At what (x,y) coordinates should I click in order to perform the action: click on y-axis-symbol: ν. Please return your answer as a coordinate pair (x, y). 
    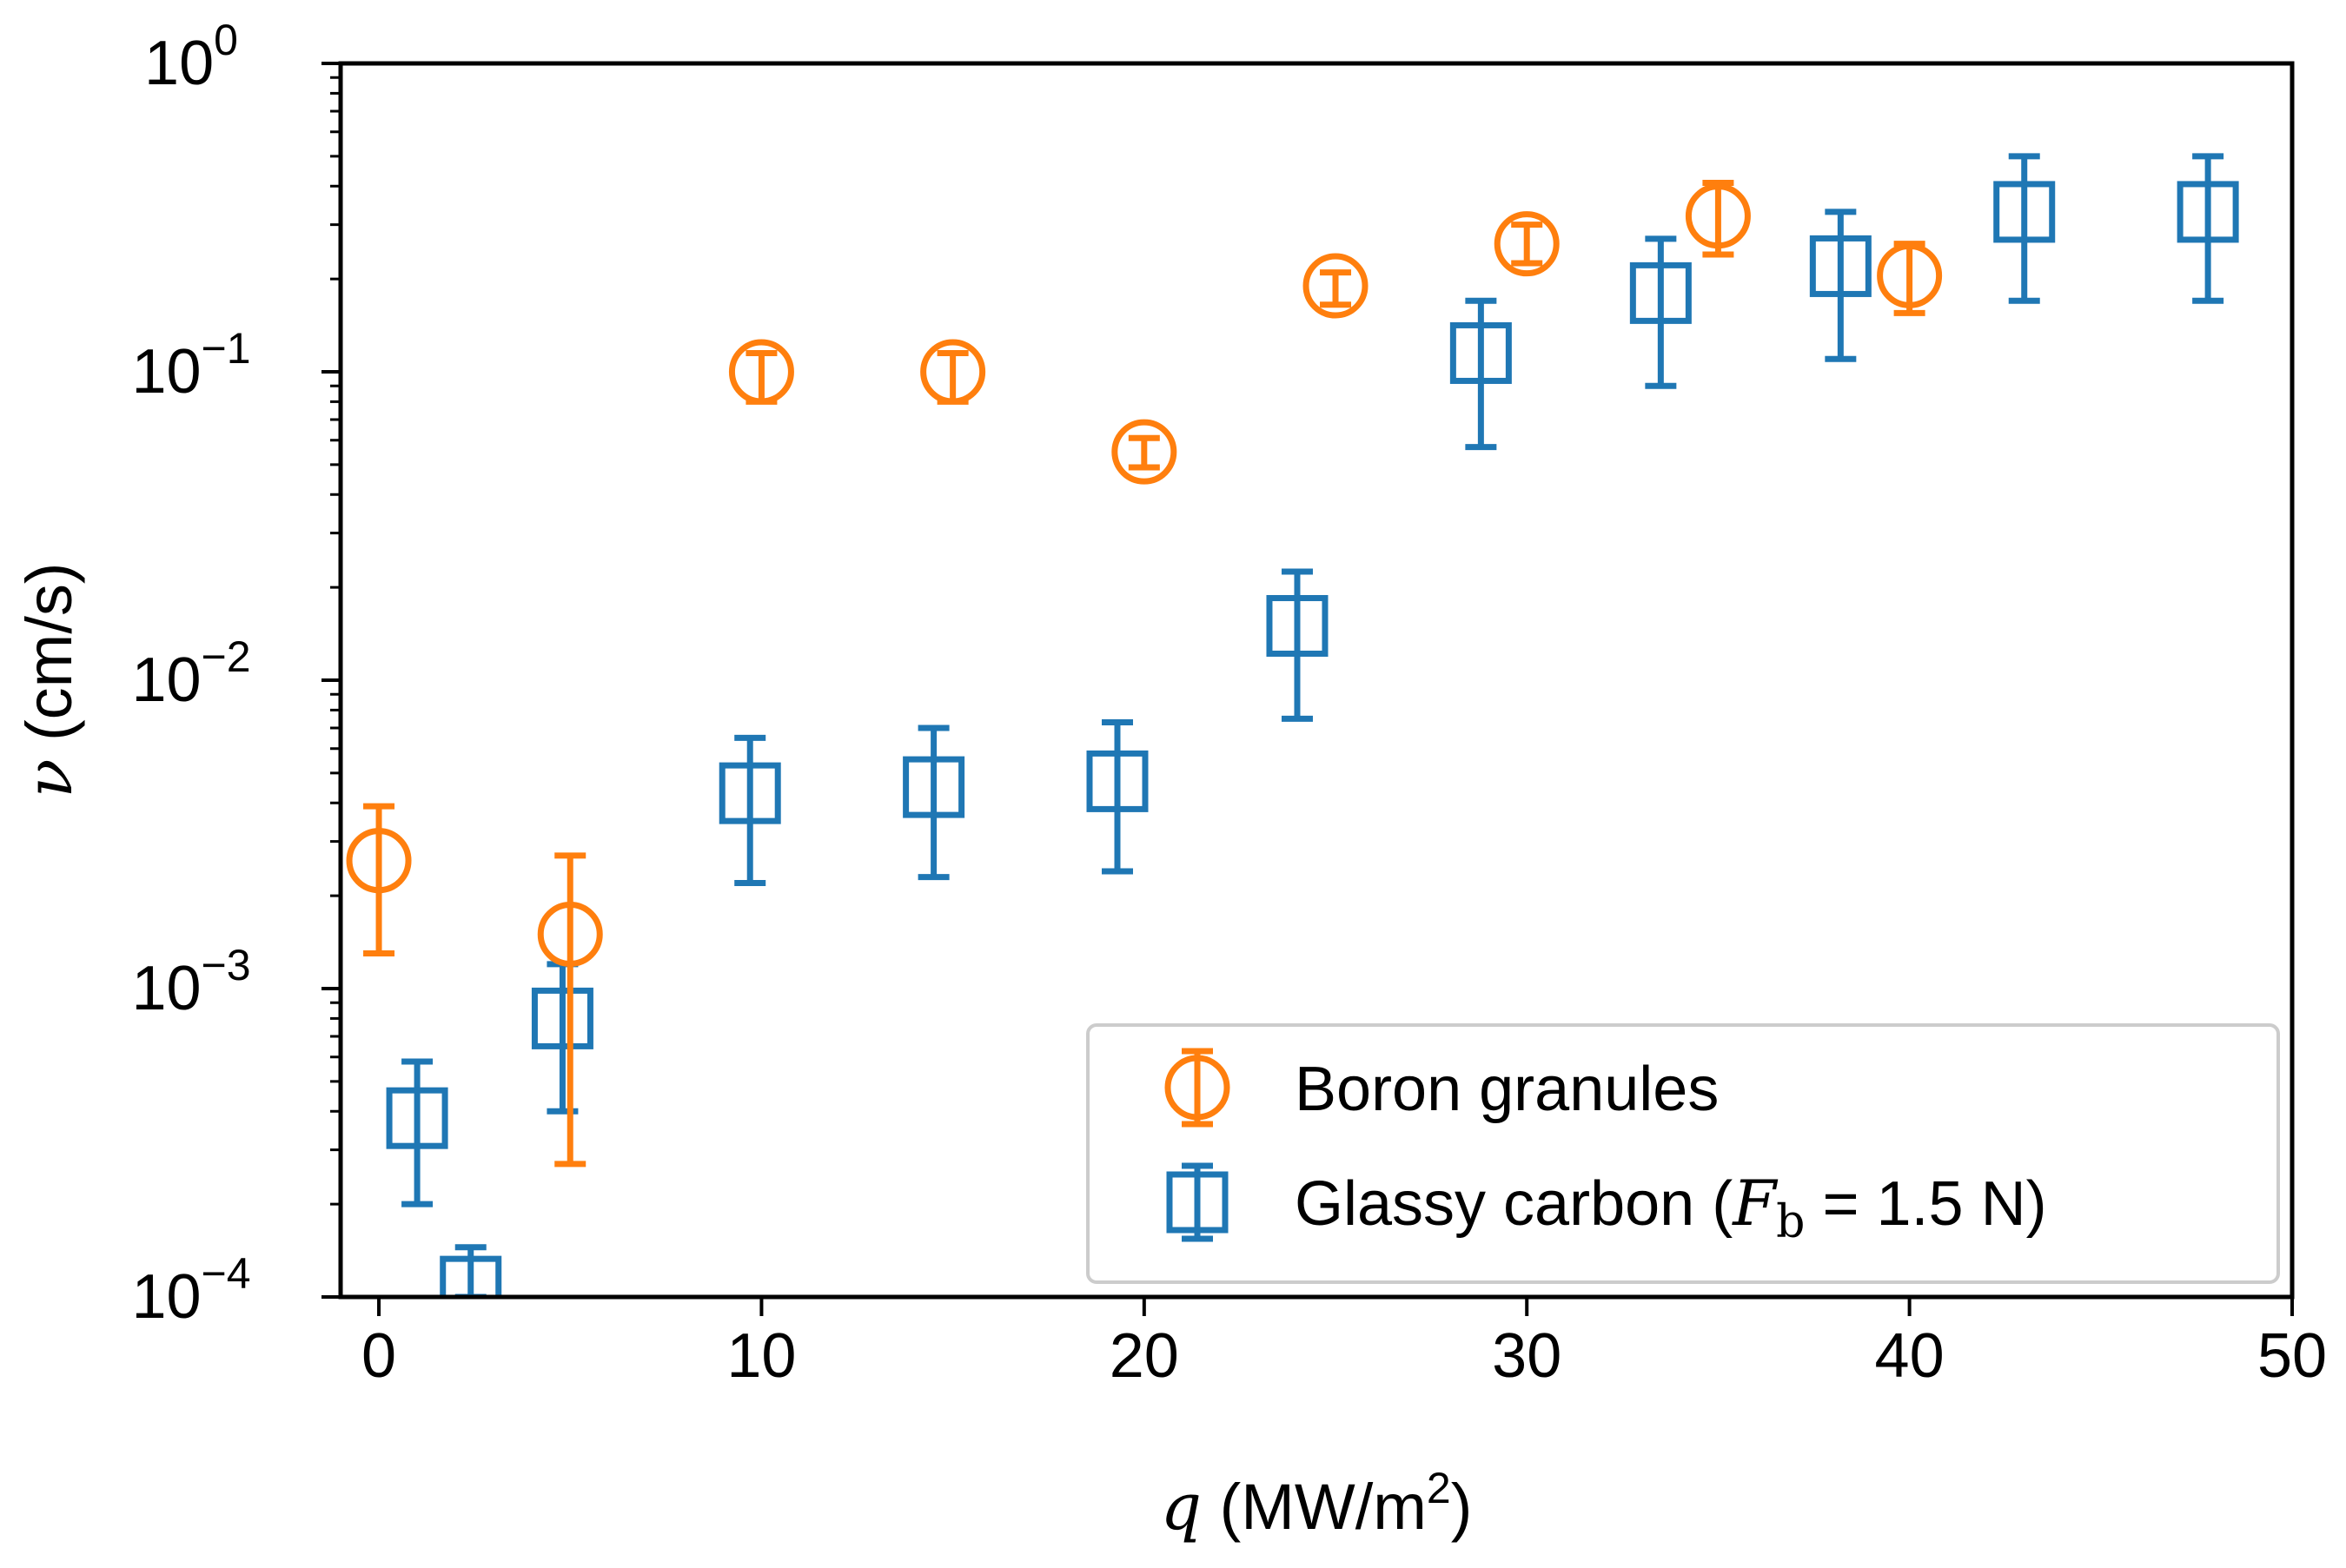
    Looking at the image, I should click on (50, 778).